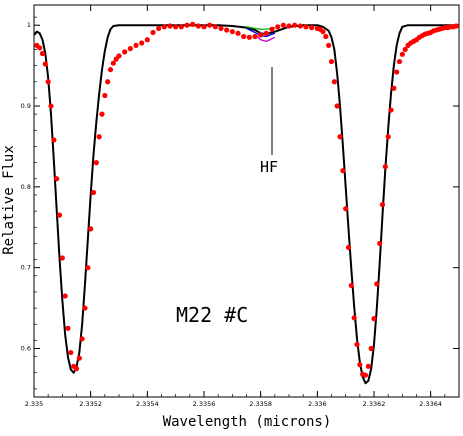 The image size is (463, 436). What do you see at coordinates (26, 349) in the screenshot?
I see `y-tick-label: 0.6` at bounding box center [26, 349].